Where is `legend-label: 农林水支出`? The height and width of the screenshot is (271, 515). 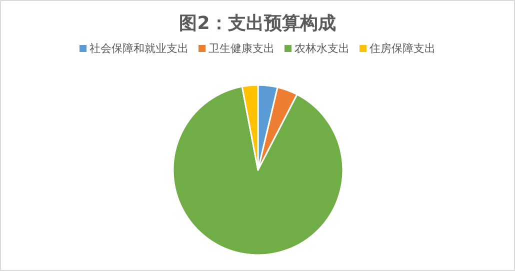 legend-label: 农林水支出 is located at coordinates (322, 48).